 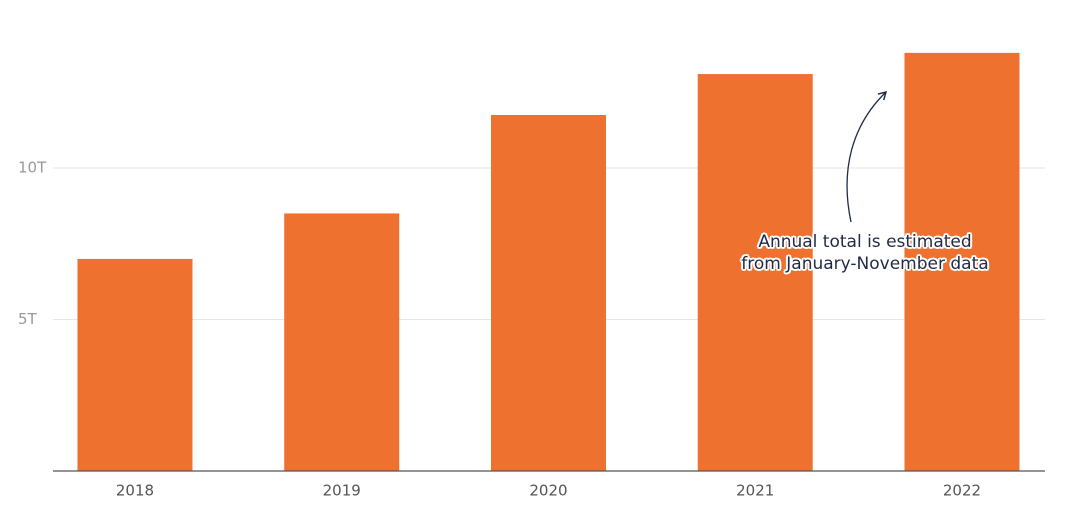 I want to click on x-tick-label: 2022, so click(x=962, y=491).